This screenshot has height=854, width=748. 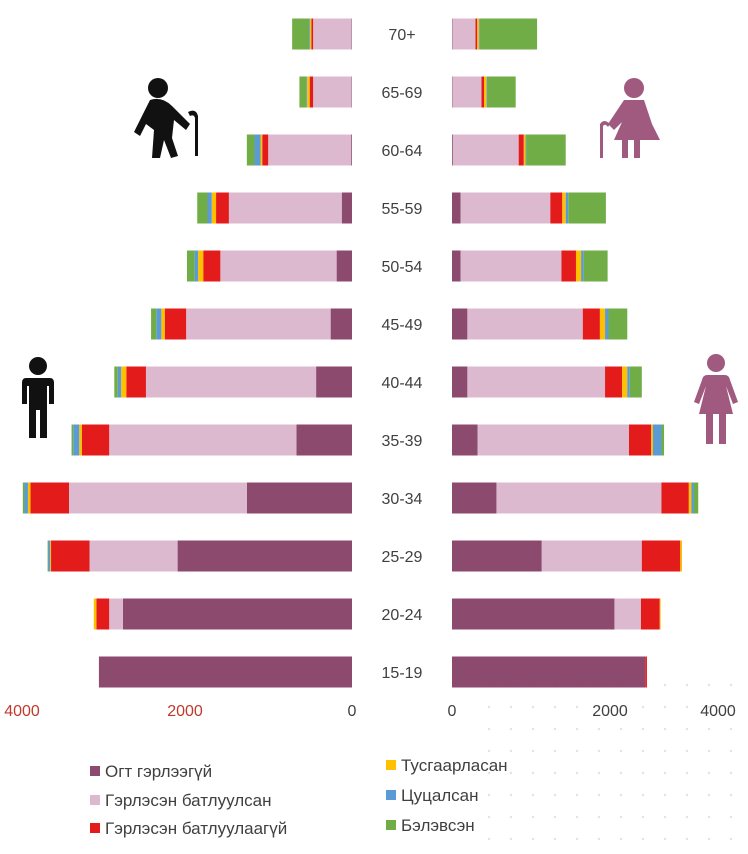 I want to click on x-axis-ticks: 4000 2000 0 0 2000 4000, so click(x=370, y=711).